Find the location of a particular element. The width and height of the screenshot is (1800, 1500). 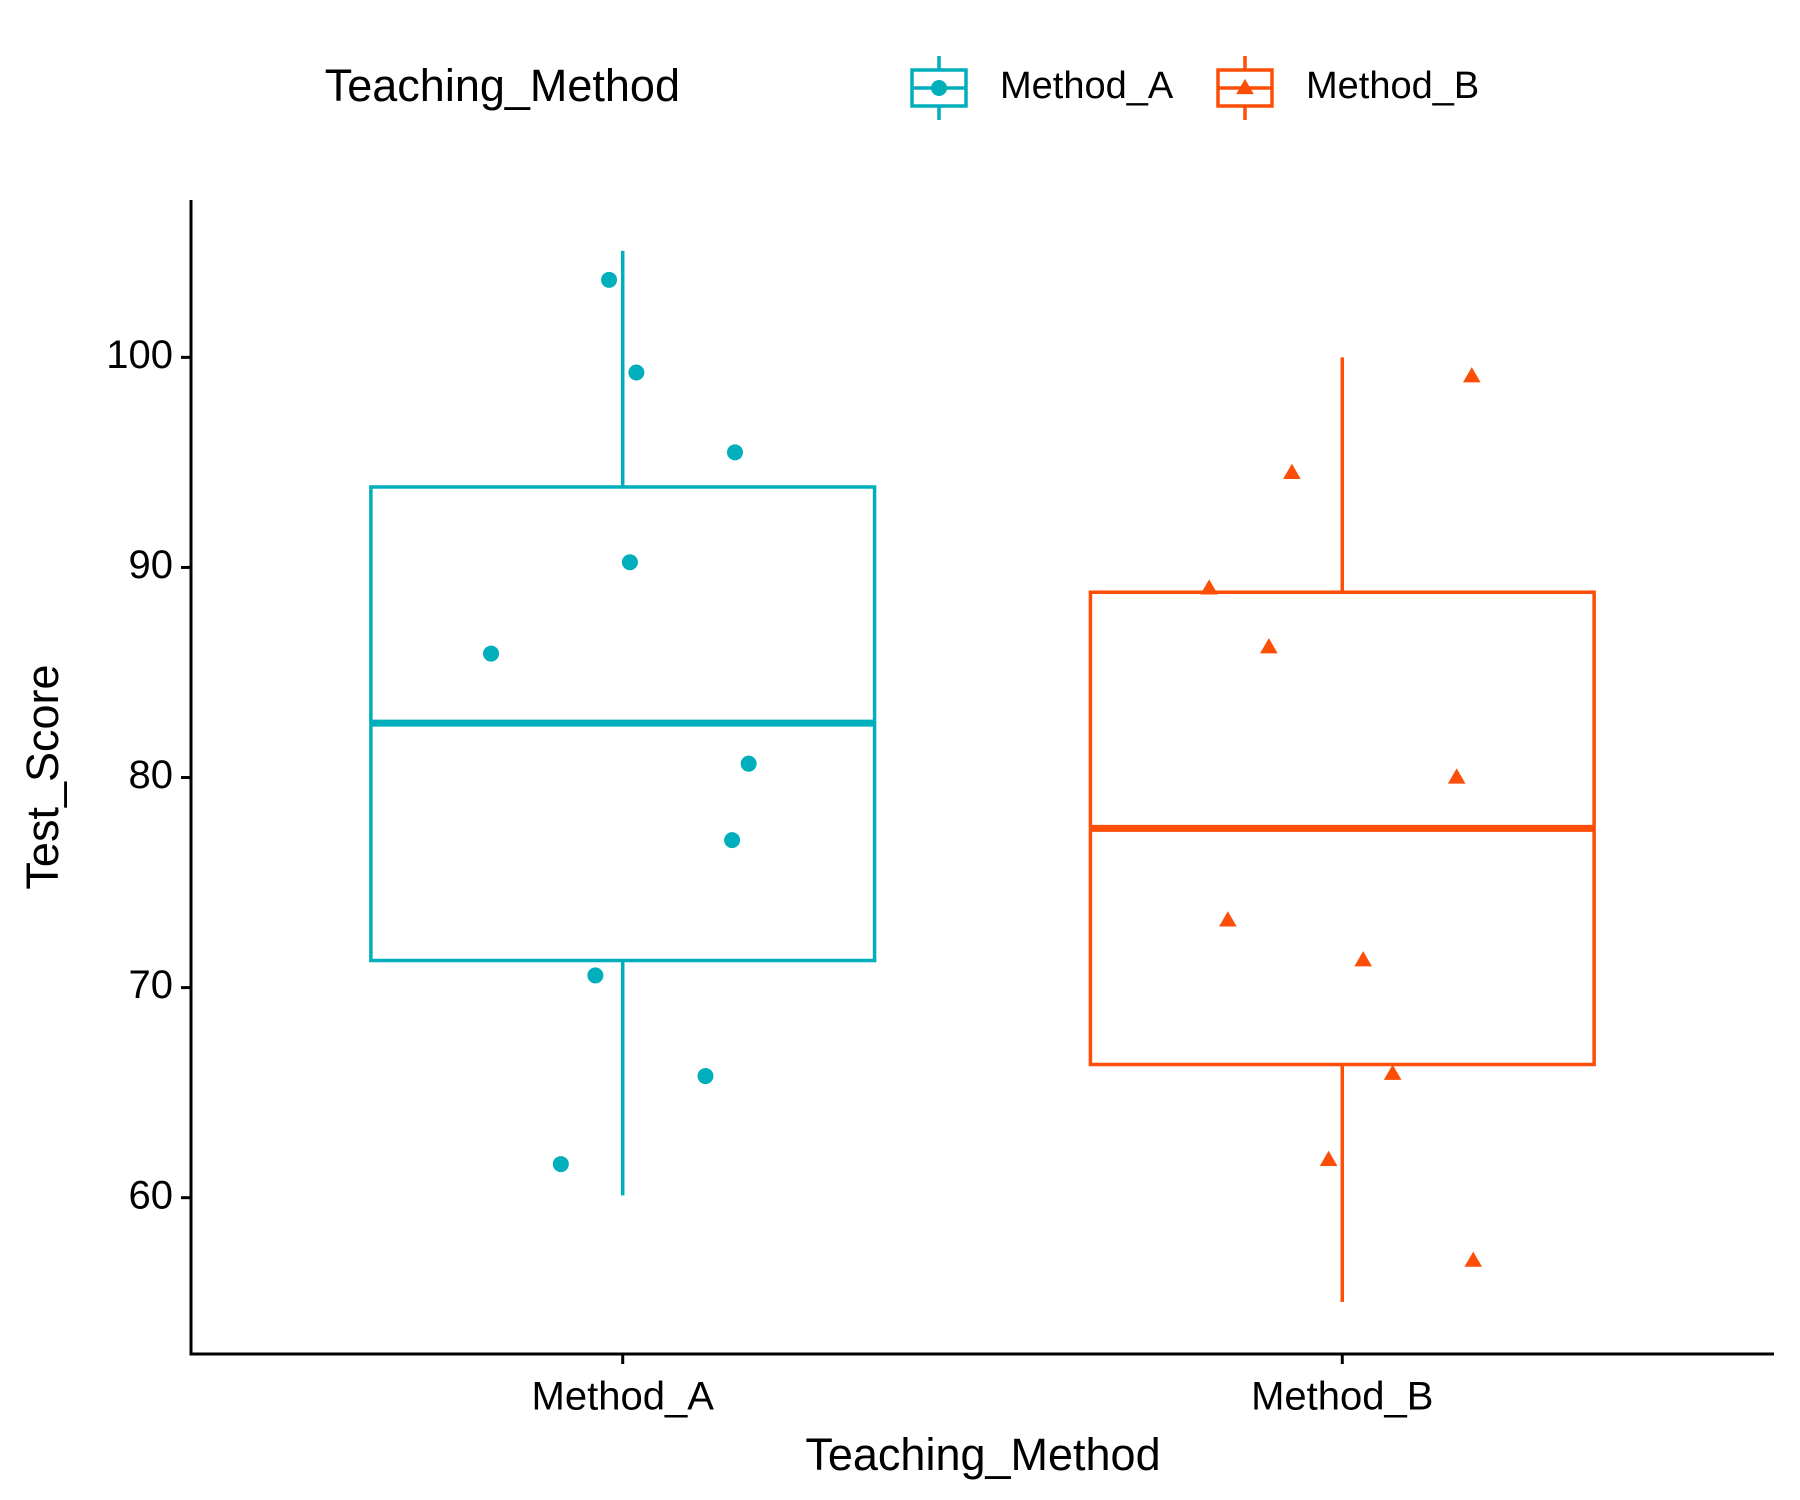

x-tick-label: Method_B is located at coordinates (1342, 1397).